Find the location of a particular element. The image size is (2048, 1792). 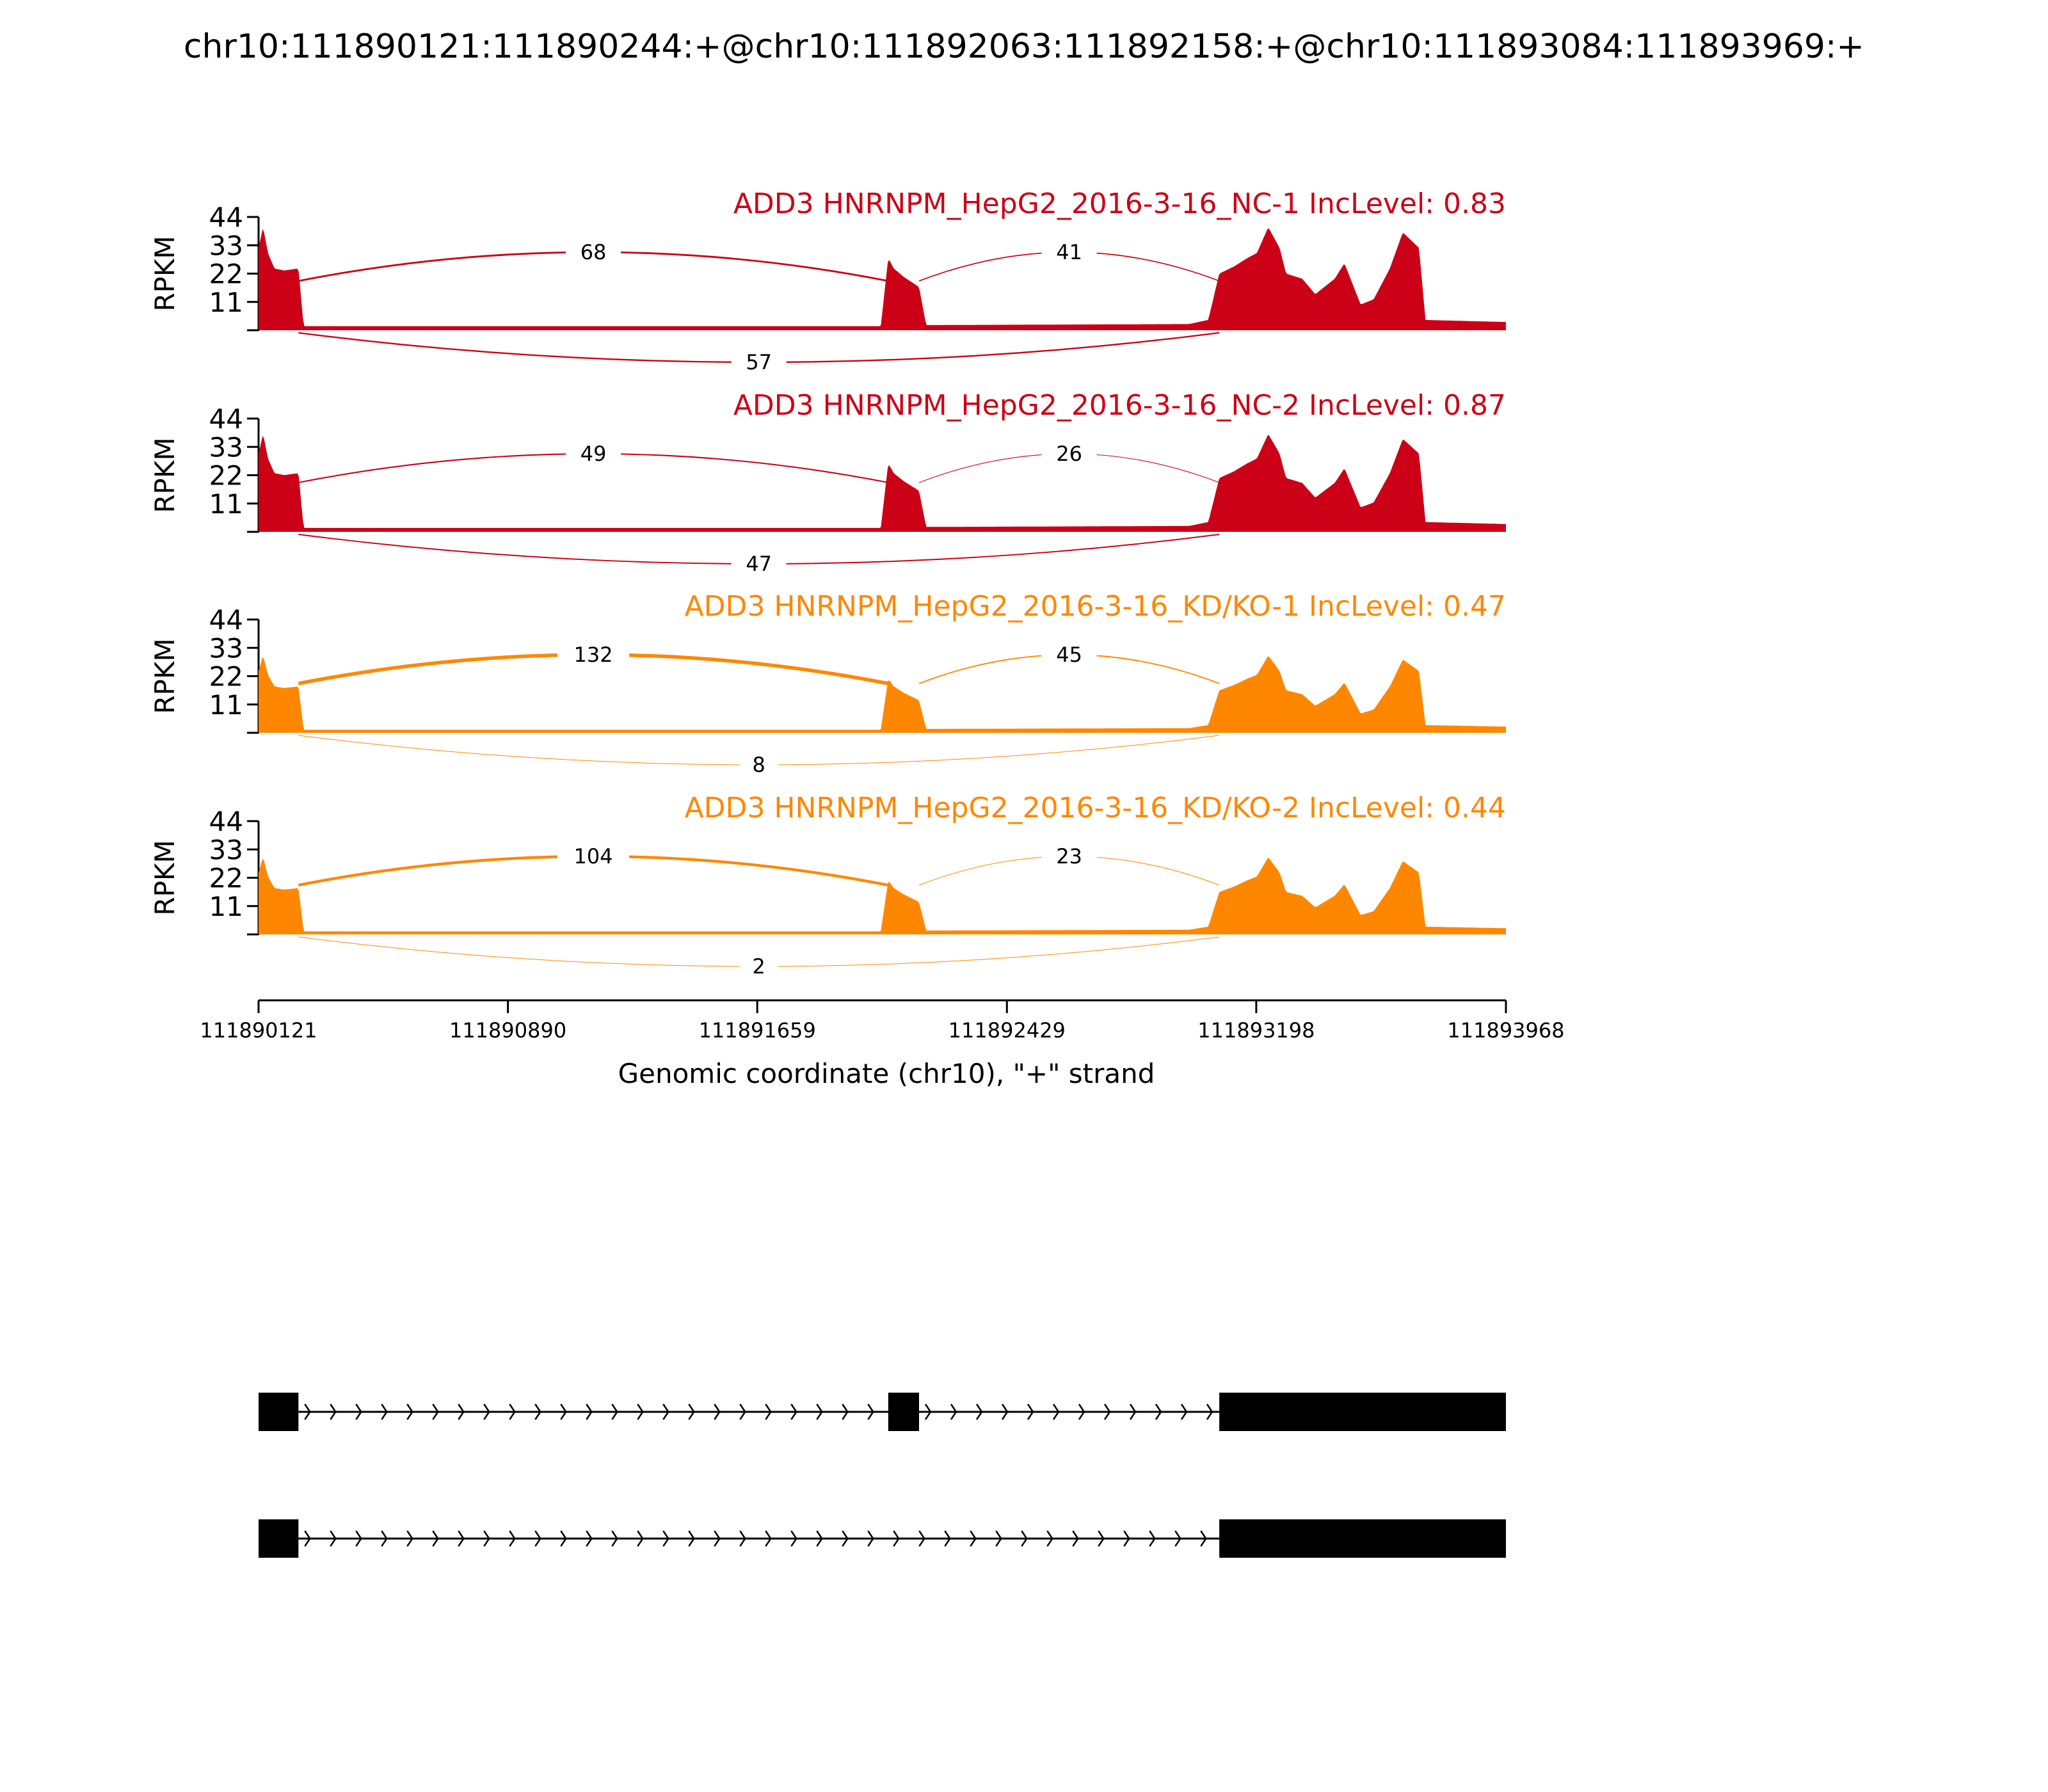

x-tick-label: 111893968 is located at coordinates (1505, 1030).